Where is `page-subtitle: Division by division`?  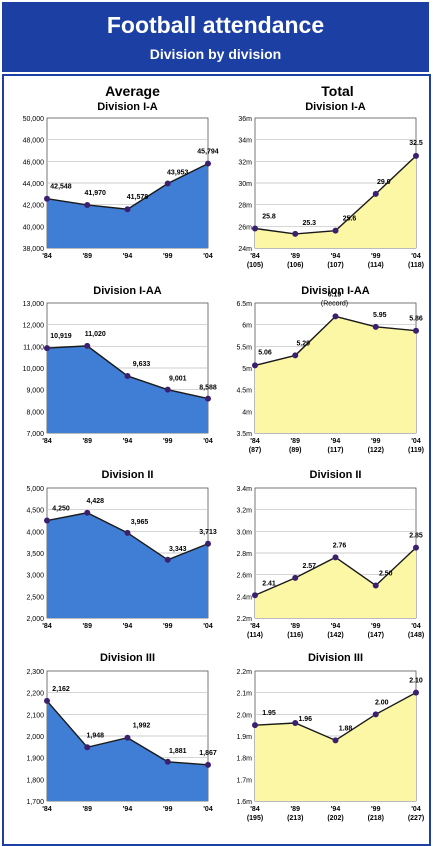
page-subtitle: Division by division is located at coordinates (215, 54).